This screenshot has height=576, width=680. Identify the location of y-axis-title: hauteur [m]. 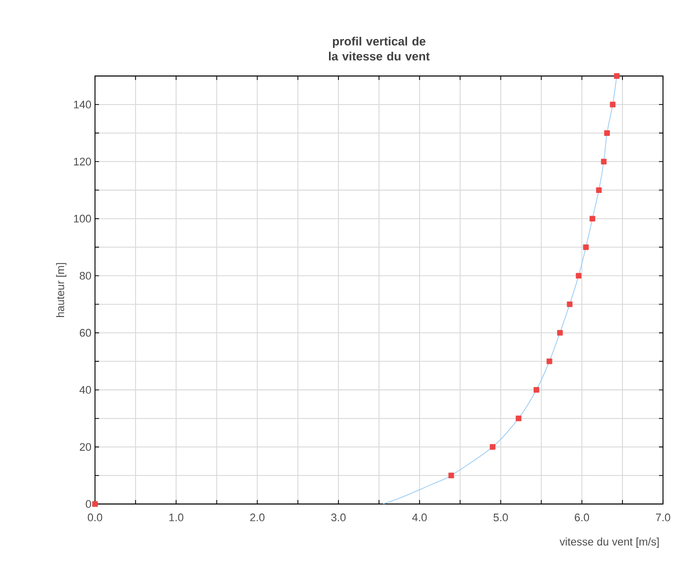
(61, 290).